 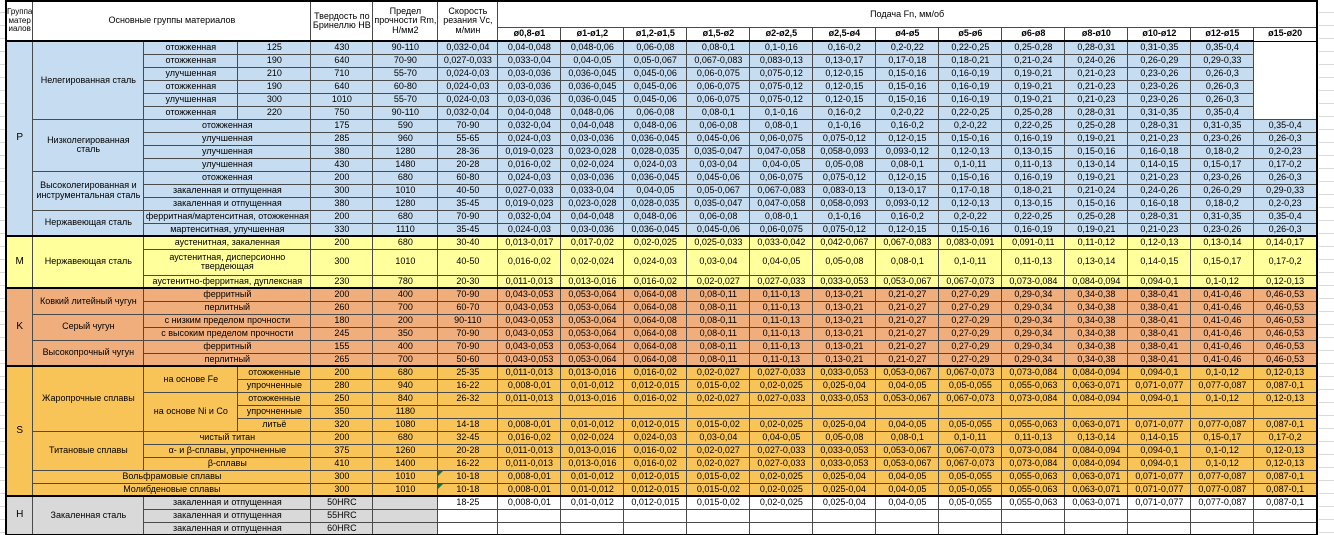 I want to click on cell-feed-value: 0,019-0,023, so click(x=529, y=203).